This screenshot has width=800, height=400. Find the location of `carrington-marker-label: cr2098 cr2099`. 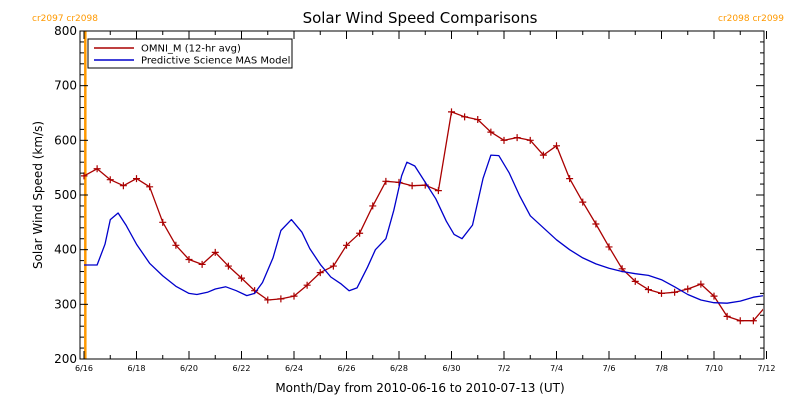

carrington-marker-label: cr2098 cr2099 is located at coordinates (751, 19).